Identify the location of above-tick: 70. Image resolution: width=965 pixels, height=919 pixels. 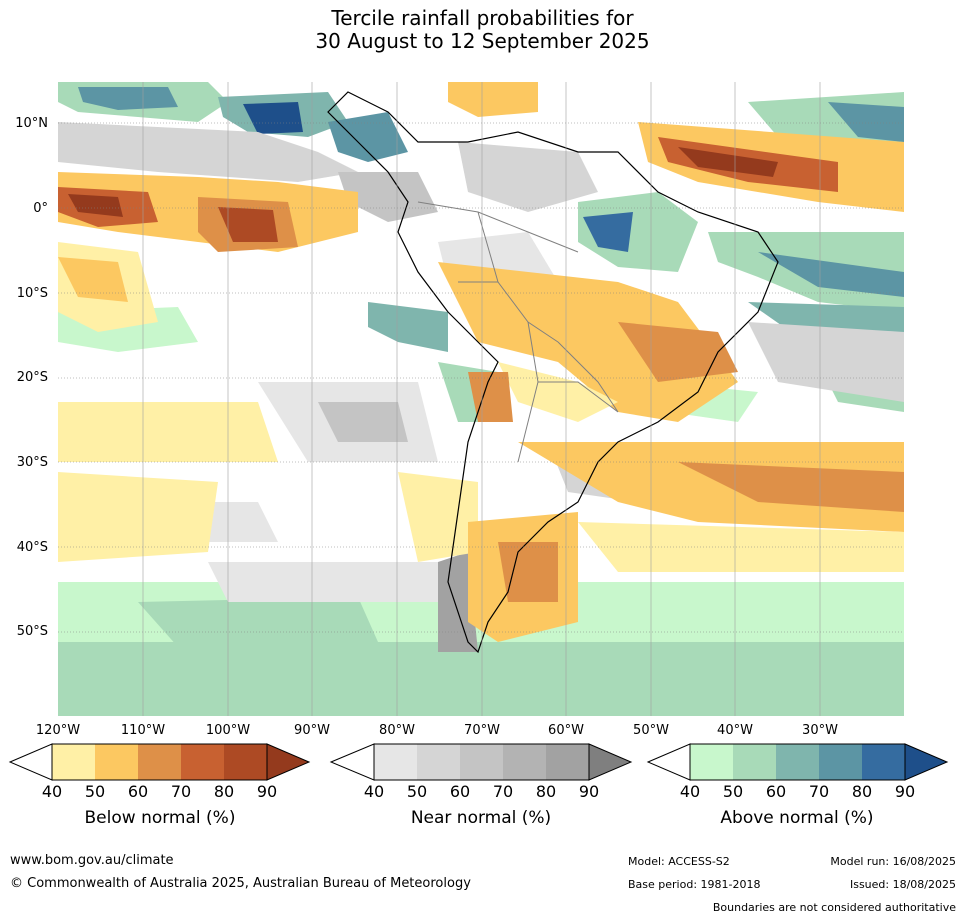
(819, 791).